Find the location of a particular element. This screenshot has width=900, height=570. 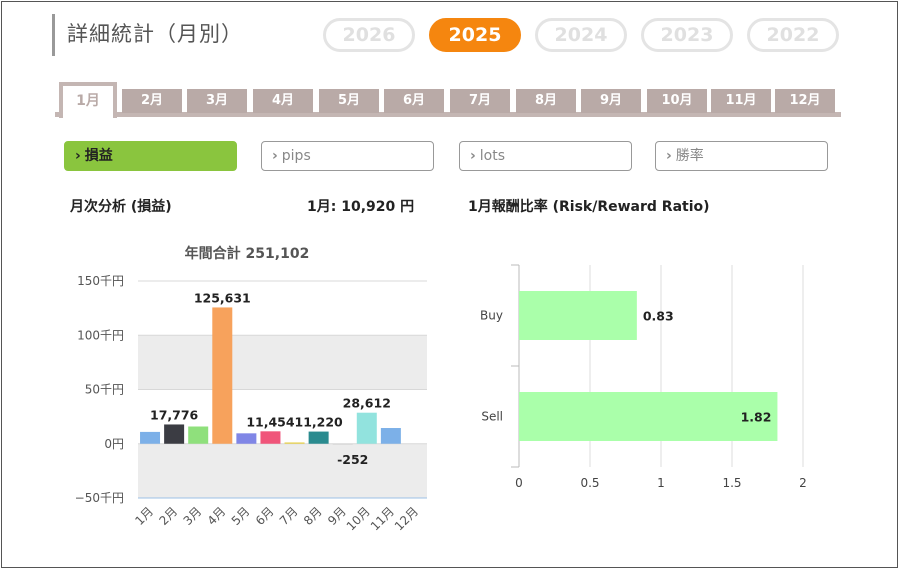

x-tick-label: 1.5 is located at coordinates (731, 483).